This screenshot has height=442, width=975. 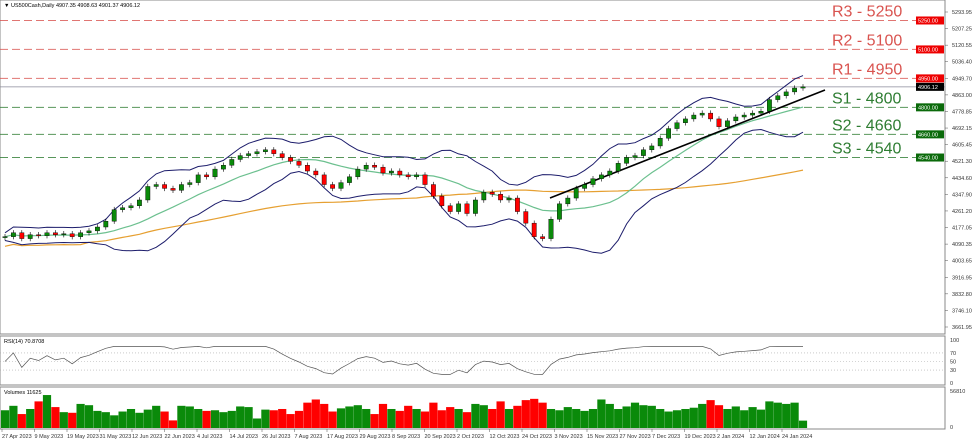 I want to click on x-tick-label: 8 Sep 2023, so click(x=406, y=437).